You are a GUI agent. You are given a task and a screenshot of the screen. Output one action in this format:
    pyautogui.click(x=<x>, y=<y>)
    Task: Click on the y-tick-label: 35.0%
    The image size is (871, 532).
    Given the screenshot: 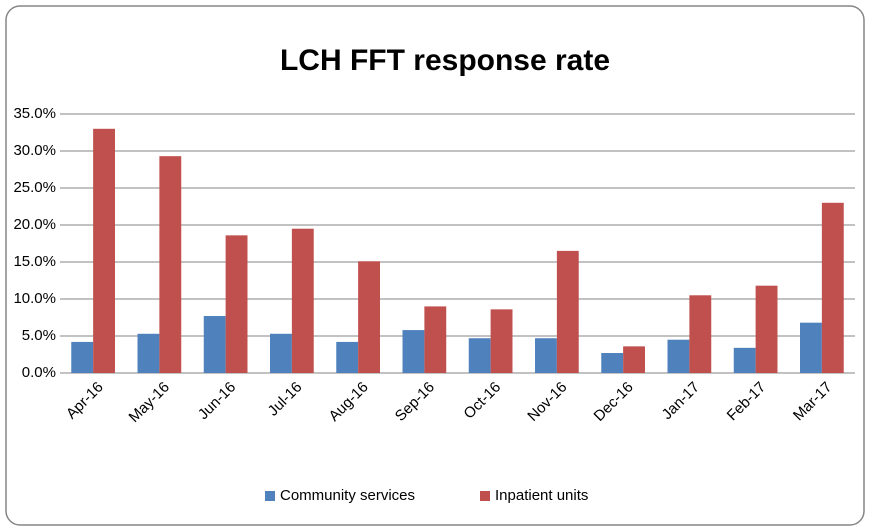 What is the action you would take?
    pyautogui.click(x=34, y=113)
    